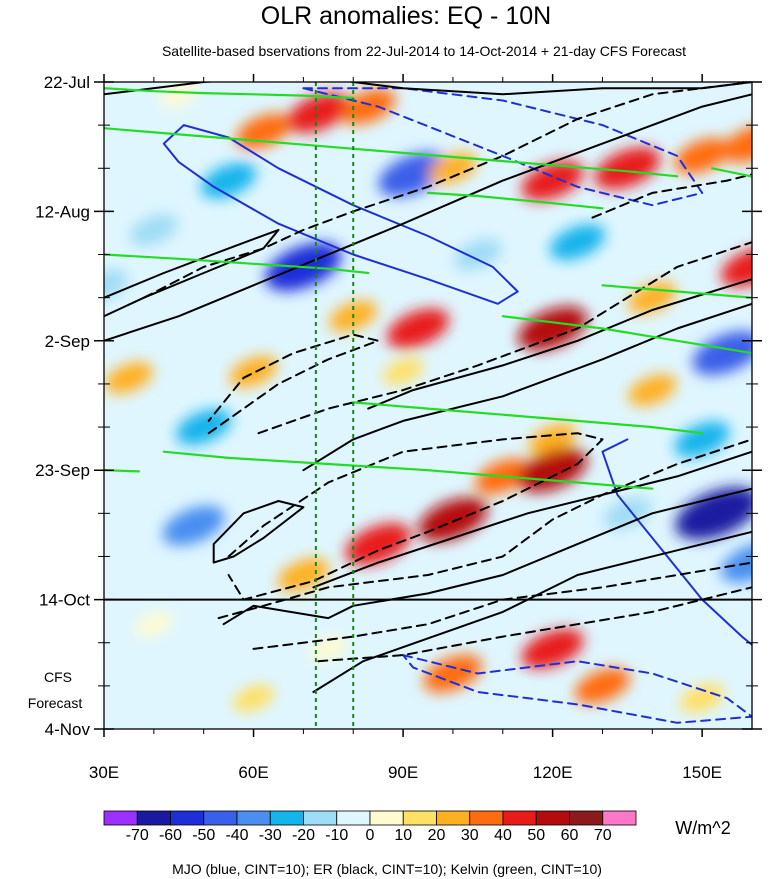 The width and height of the screenshot is (771, 879). What do you see at coordinates (270, 835) in the screenshot?
I see `colorbar-label-4: -30` at bounding box center [270, 835].